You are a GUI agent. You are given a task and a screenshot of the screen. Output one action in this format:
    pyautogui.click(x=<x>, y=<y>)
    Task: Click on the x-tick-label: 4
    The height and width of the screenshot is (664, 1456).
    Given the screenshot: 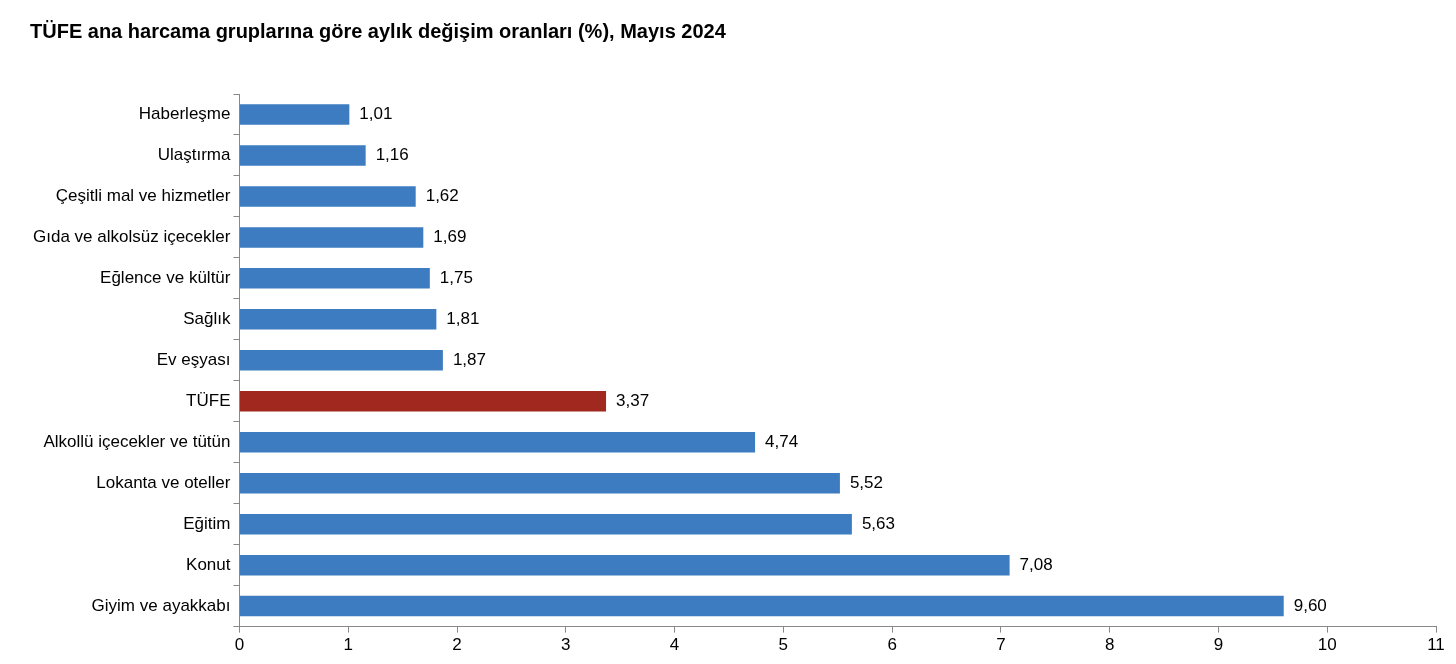 What is the action you would take?
    pyautogui.click(x=674, y=645)
    